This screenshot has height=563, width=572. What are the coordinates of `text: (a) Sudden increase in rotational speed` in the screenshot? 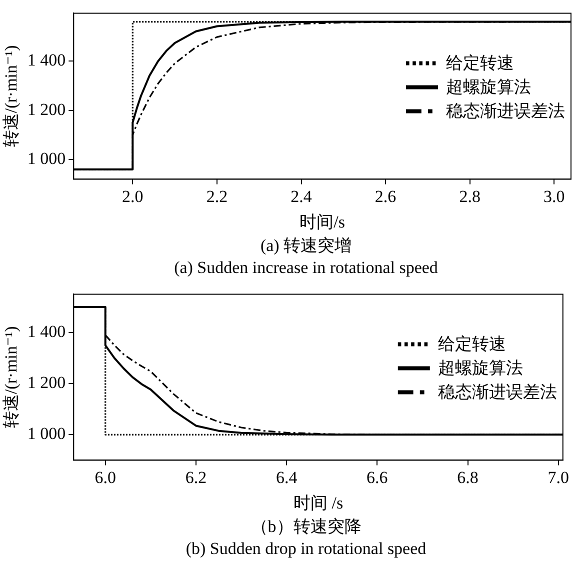 It's located at (306, 268).